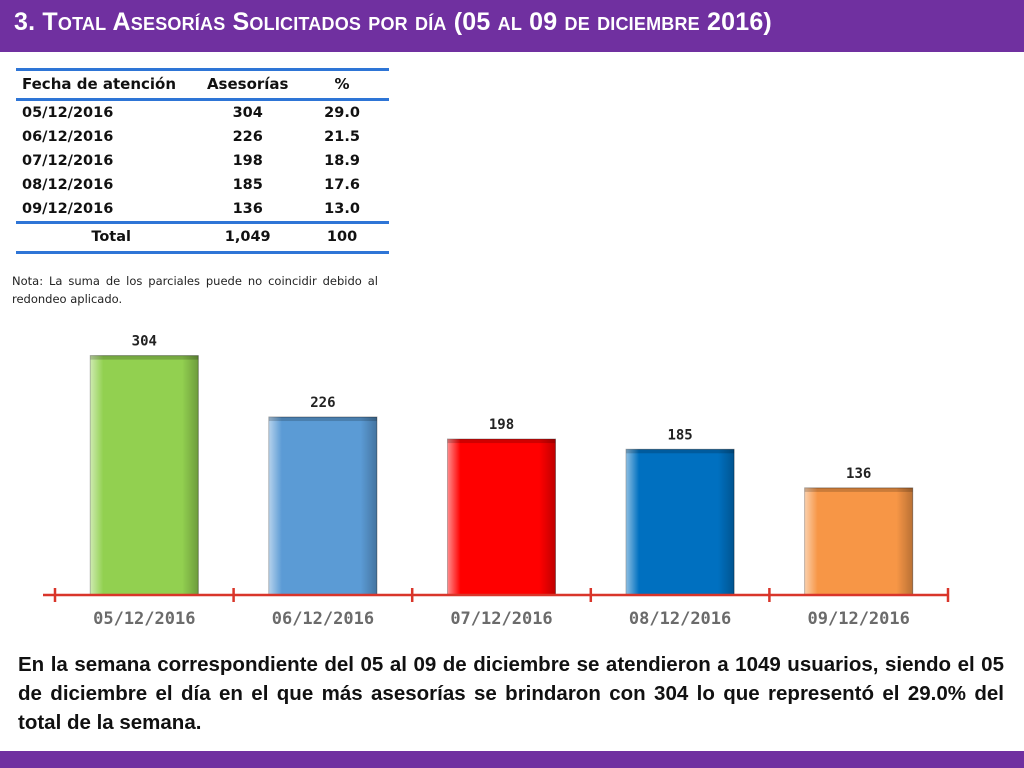  Describe the element at coordinates (501, 619) in the screenshot. I see `category-label: 07/12/2016` at that location.